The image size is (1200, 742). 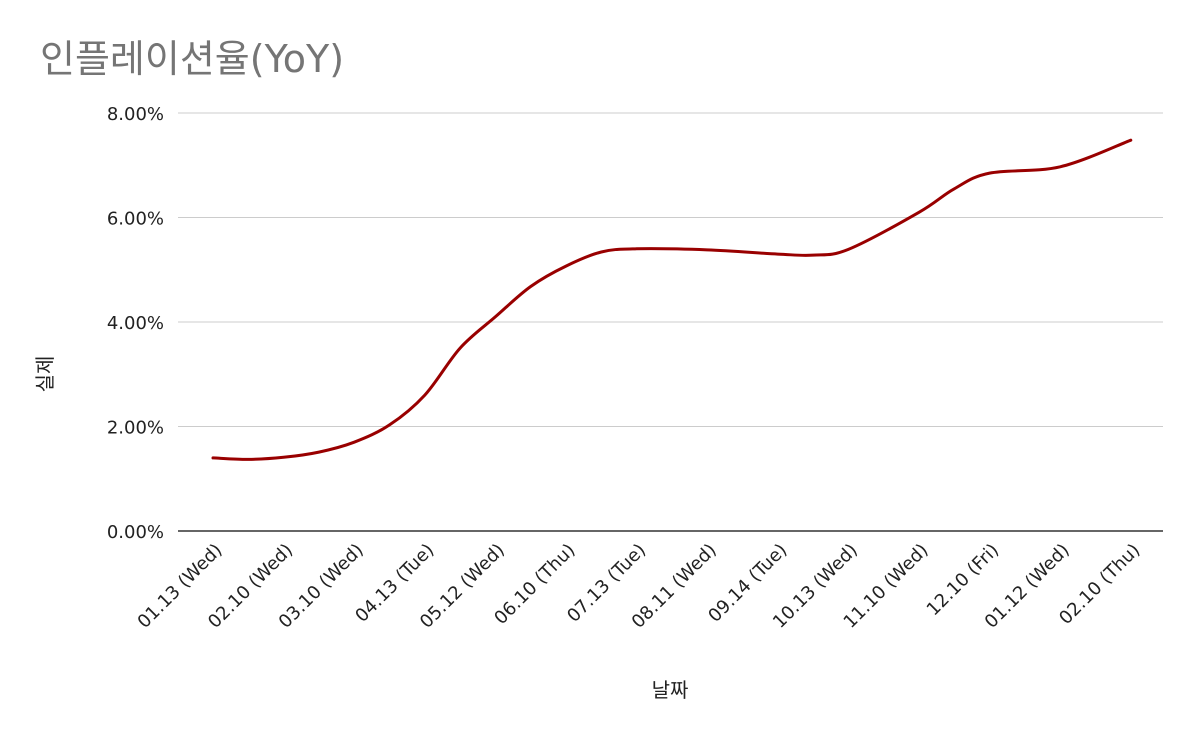 I want to click on y-axis-ticks: 0.00% 2.00% 4.00% 6.00% 8.00%, so click(x=135, y=323).